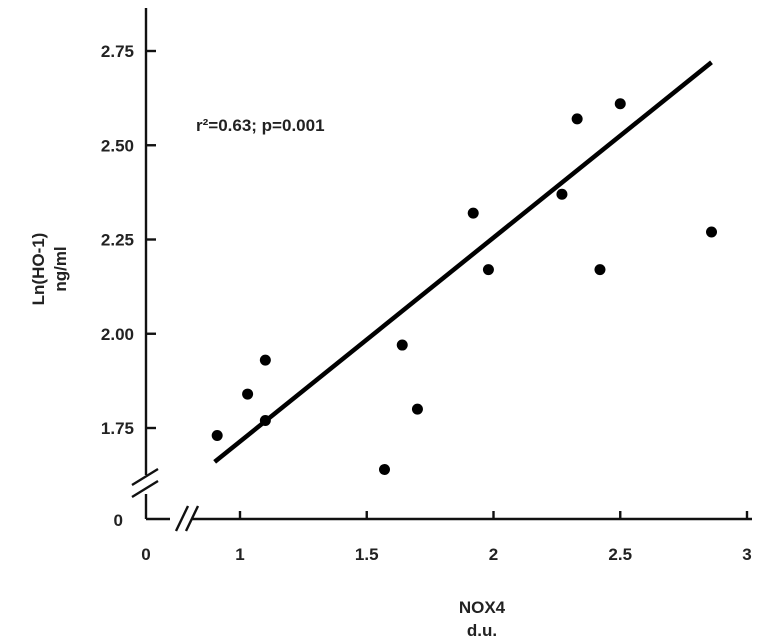 This screenshot has width=759, height=642. I want to click on y-tick-label: 2.25, so click(117, 240).